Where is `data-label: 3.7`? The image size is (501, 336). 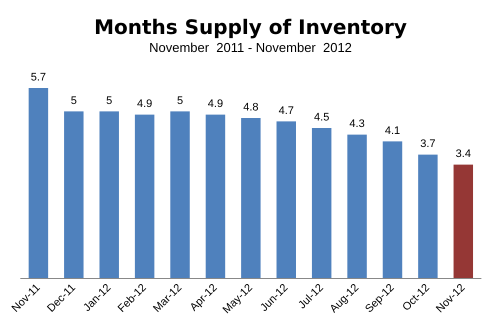
data-label: 3.7 is located at coordinates (428, 144).